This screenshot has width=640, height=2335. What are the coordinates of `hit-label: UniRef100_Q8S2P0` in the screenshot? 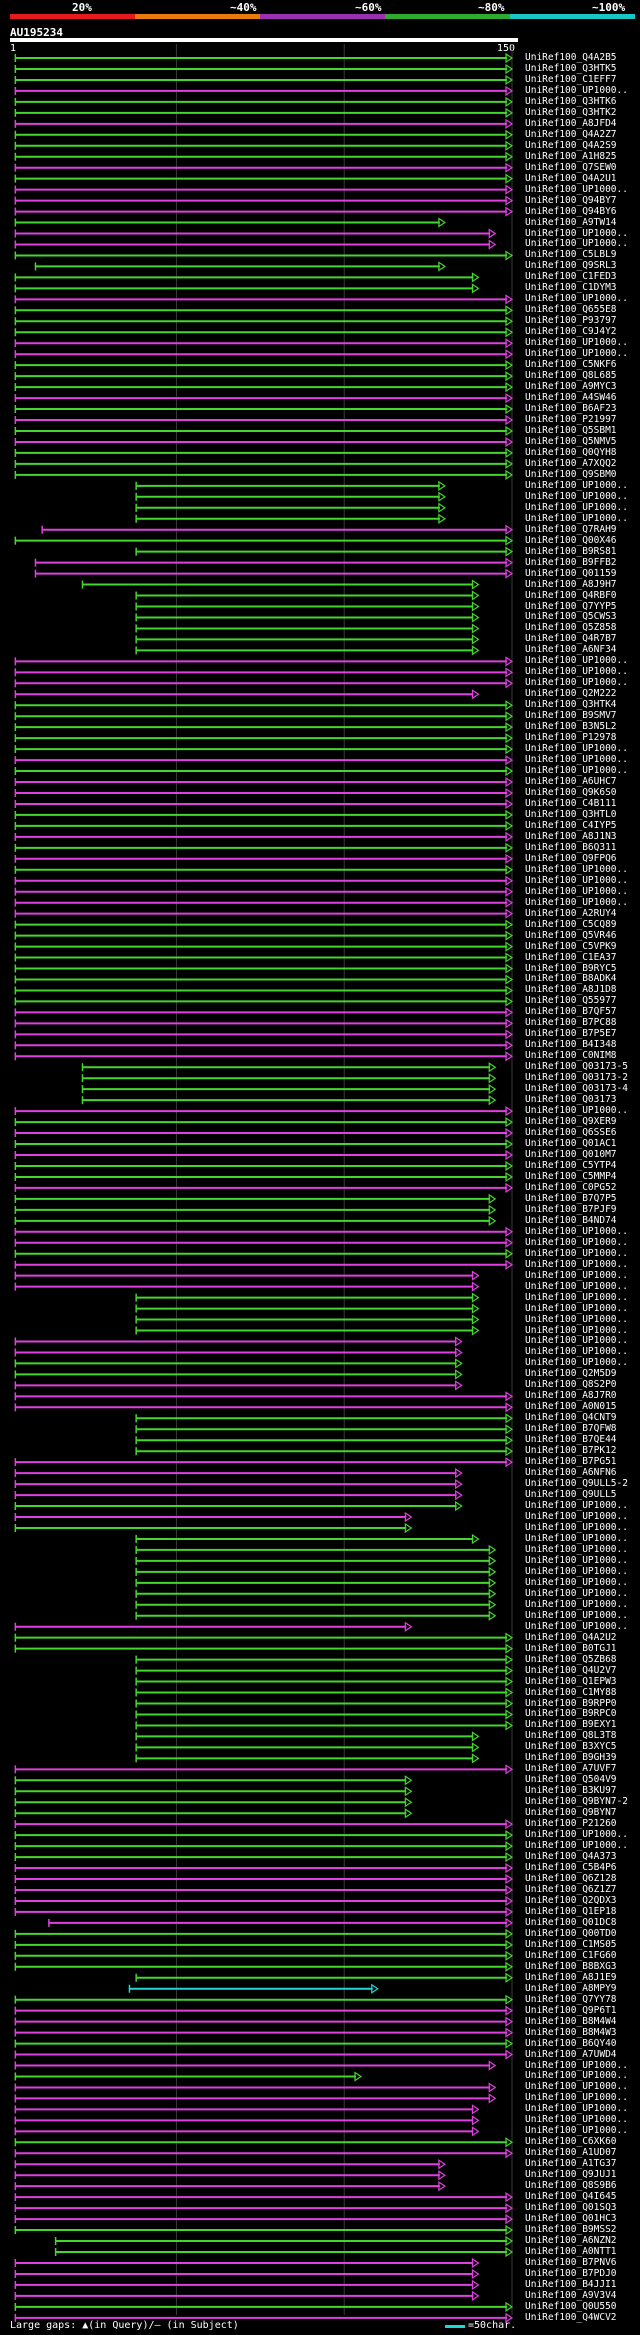 It's located at (571, 1385).